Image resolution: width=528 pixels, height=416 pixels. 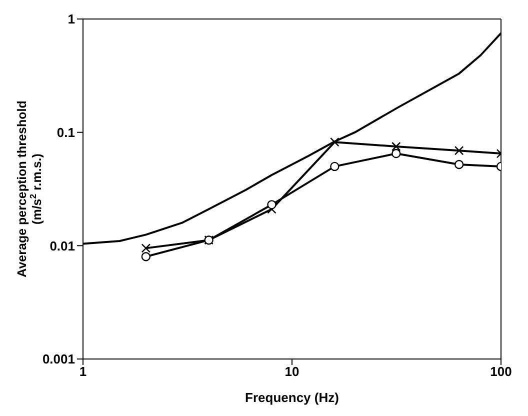 I want to click on y-tick-label: 0.1, so click(x=65, y=132).